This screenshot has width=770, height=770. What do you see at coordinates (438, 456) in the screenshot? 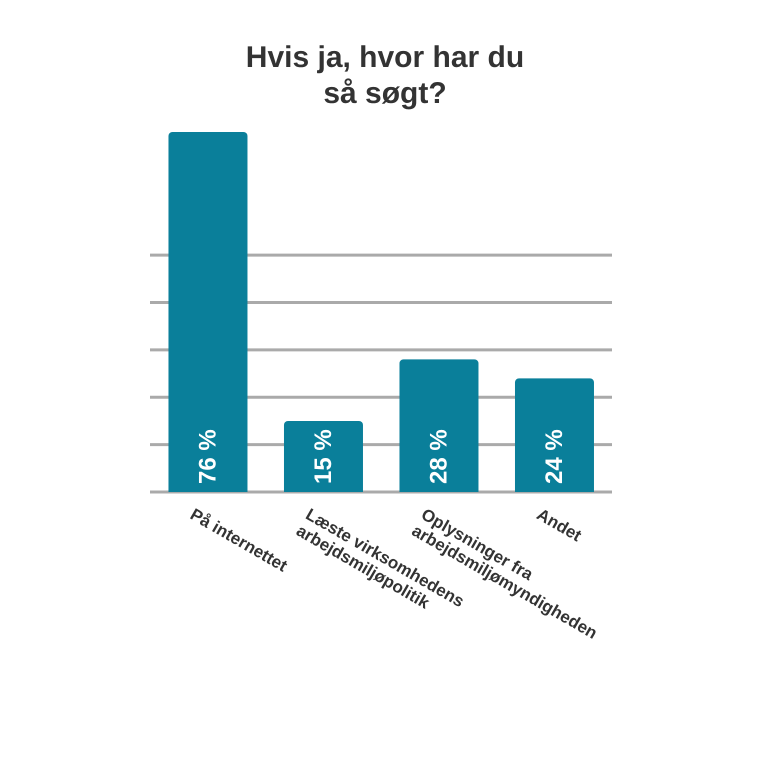
I see `data-label: 28 %` at bounding box center [438, 456].